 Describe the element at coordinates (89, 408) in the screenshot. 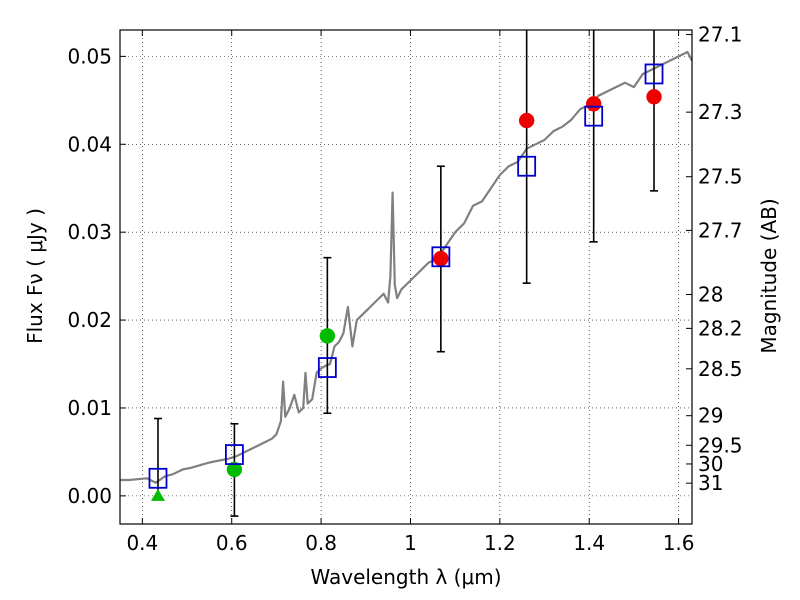

I see `y-tick-label: 0.01` at that location.